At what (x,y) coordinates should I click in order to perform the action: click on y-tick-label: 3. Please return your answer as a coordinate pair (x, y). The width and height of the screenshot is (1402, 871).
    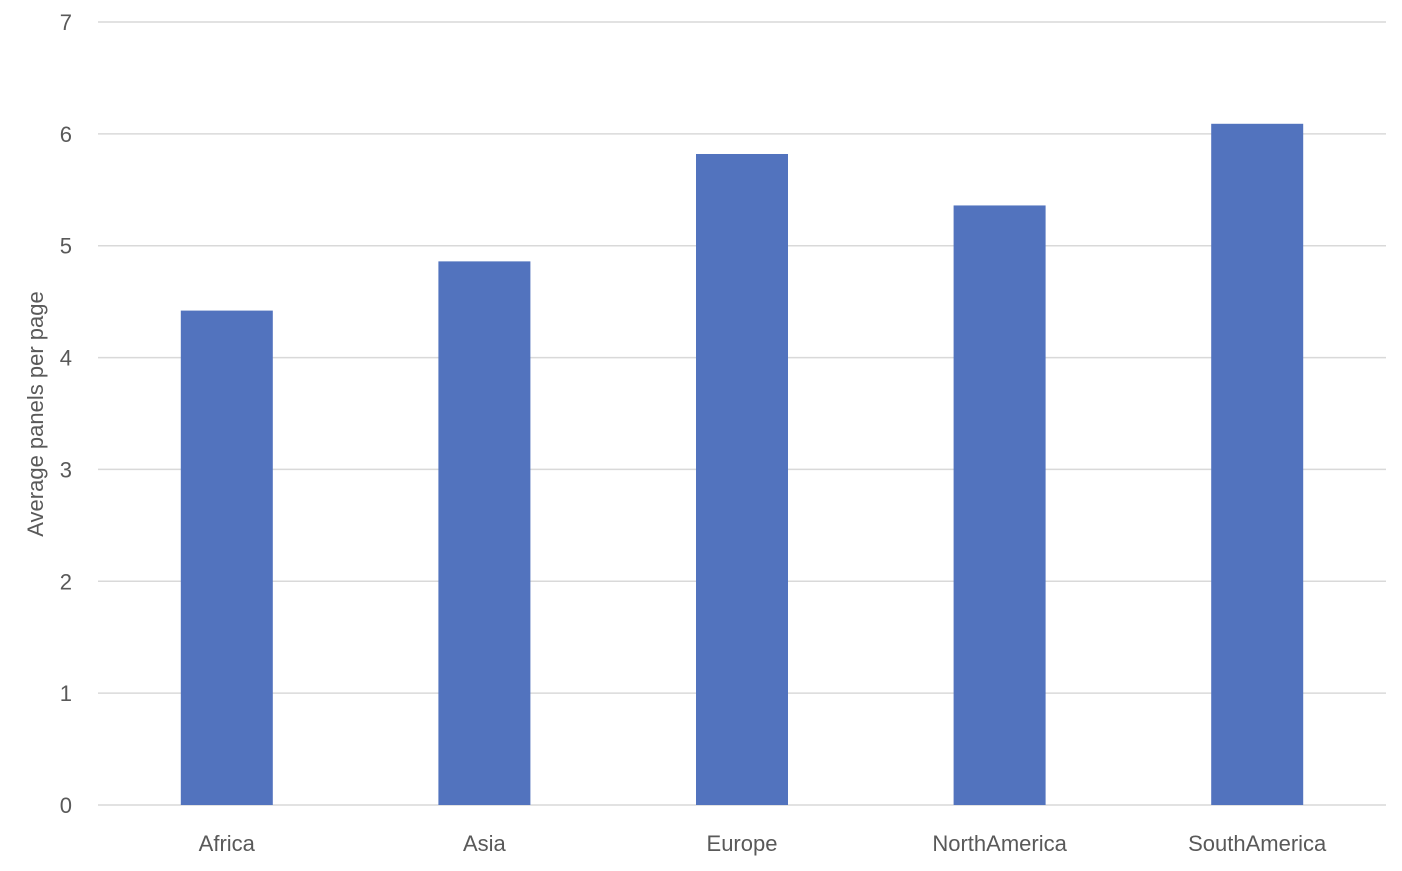
    Looking at the image, I should click on (66, 469).